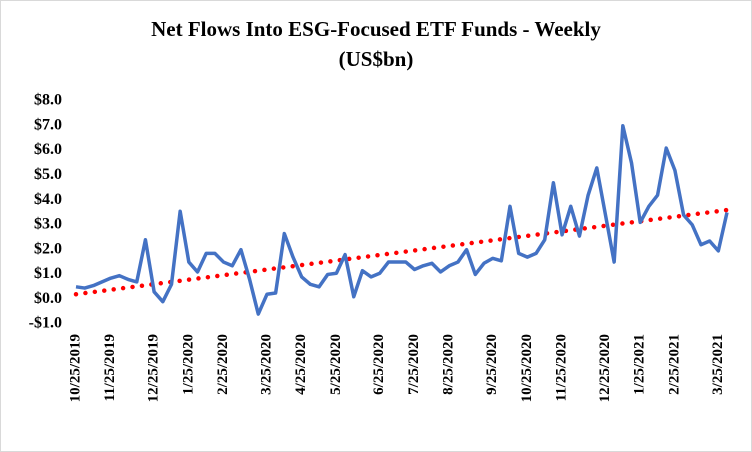 The height and width of the screenshot is (452, 752). I want to click on y-tick-label: $3.0, so click(48, 224).